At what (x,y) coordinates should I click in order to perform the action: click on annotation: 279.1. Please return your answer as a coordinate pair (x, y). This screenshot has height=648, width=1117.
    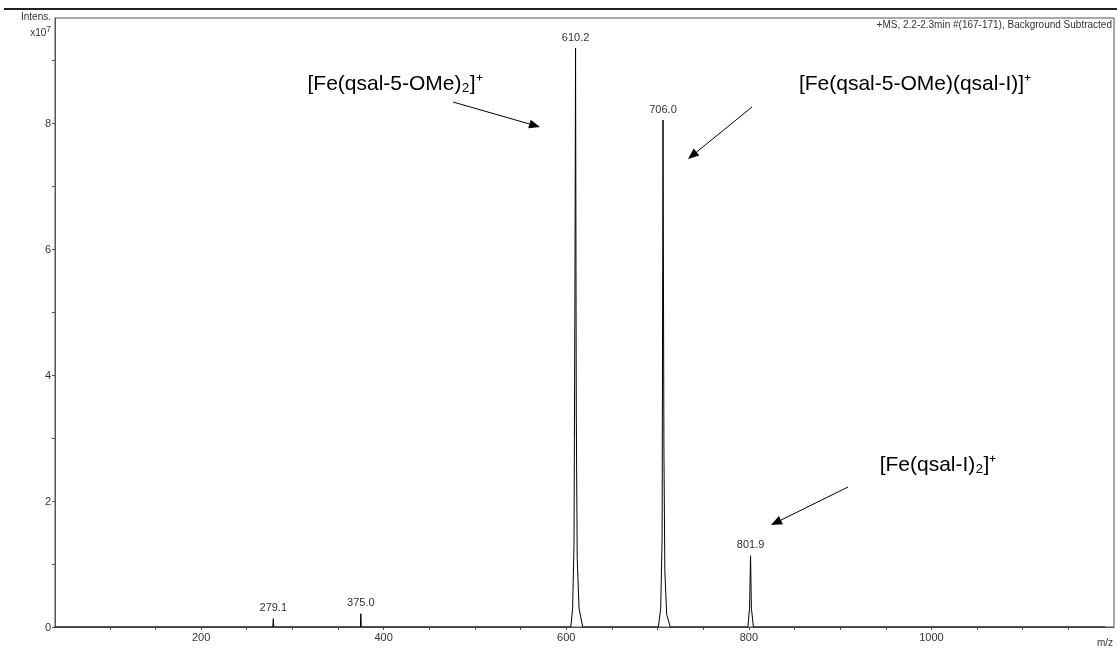
    Looking at the image, I should click on (273, 607).